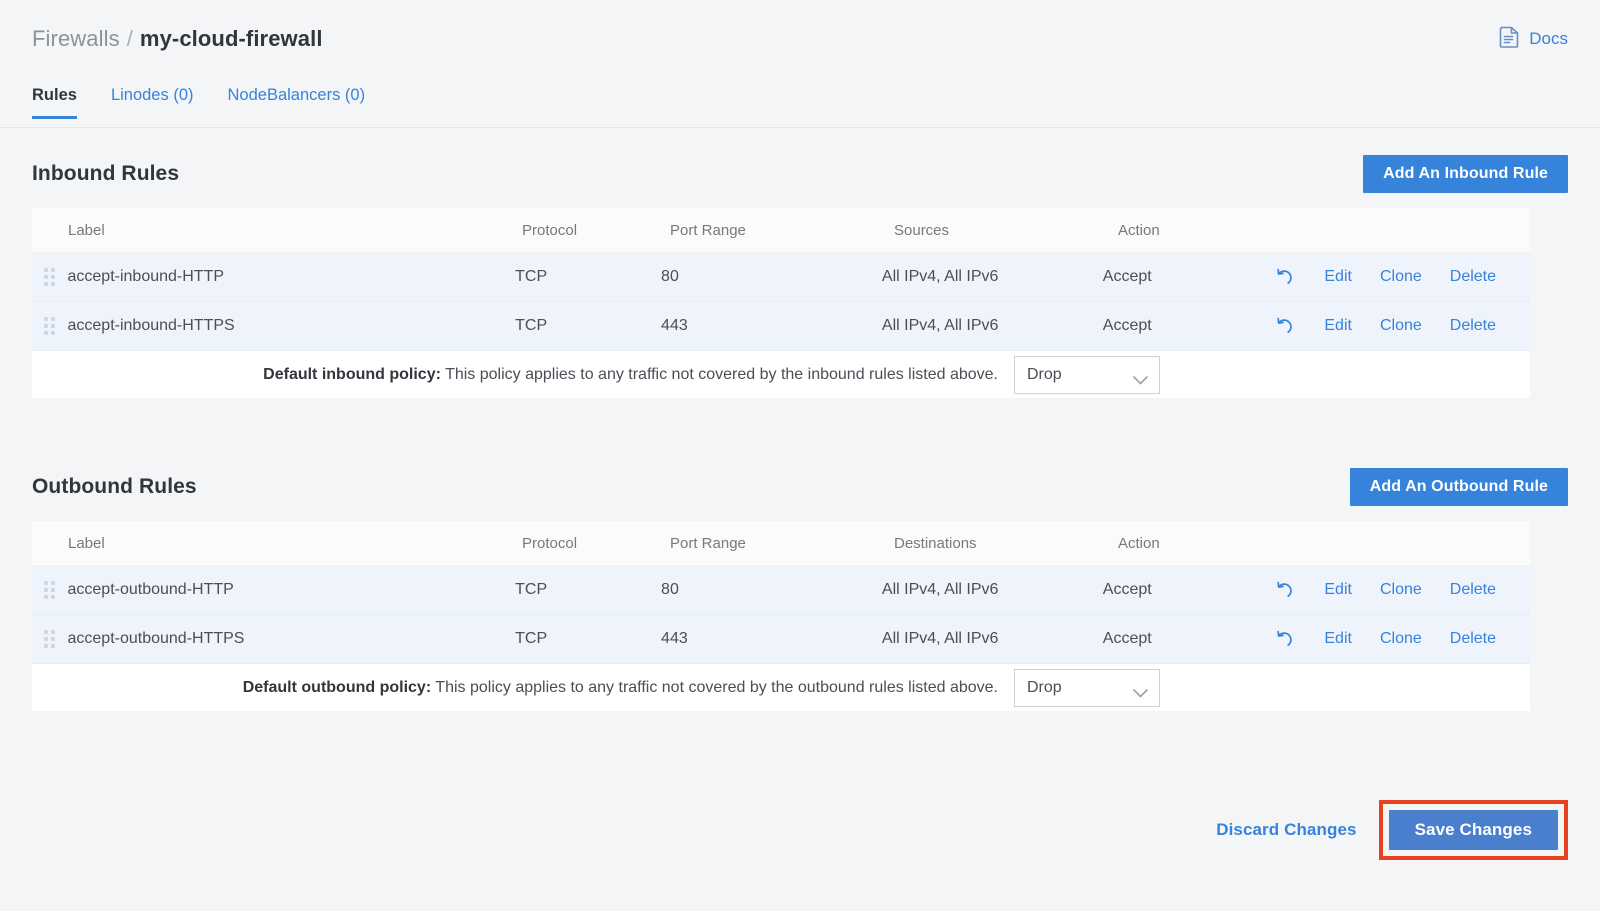 This screenshot has width=1600, height=911. I want to click on rule-label: accept-outbound-HTTP, so click(150, 589).